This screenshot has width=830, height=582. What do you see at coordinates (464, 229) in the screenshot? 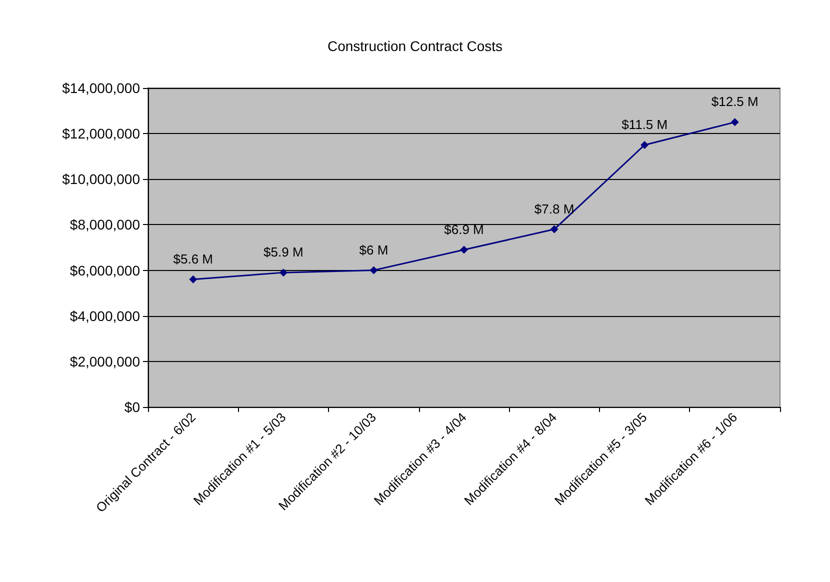
I see `data-label: $6.9 M` at bounding box center [464, 229].